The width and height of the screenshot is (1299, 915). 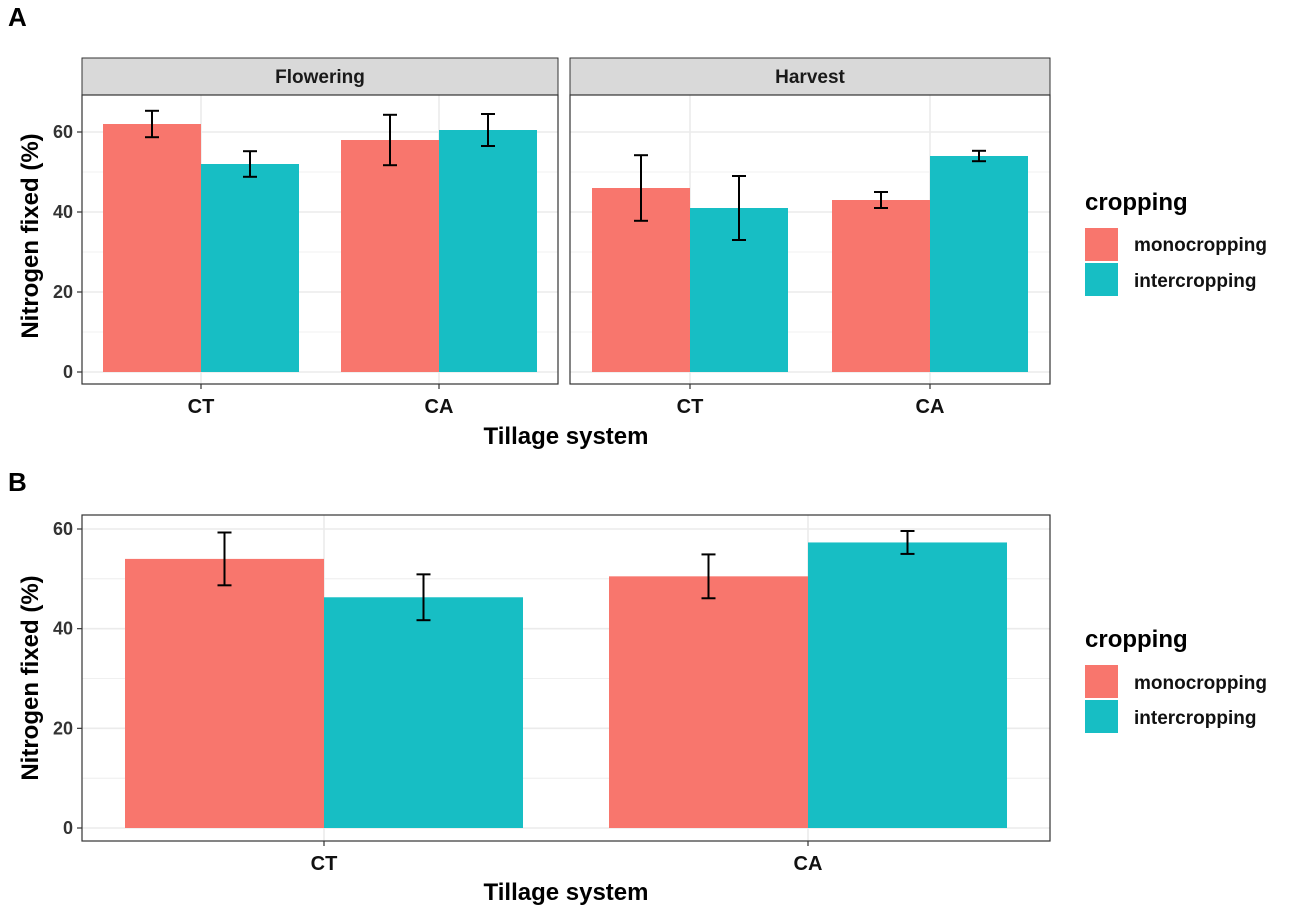 What do you see at coordinates (810, 260) in the screenshot?
I see `bars-a-harvest` at bounding box center [810, 260].